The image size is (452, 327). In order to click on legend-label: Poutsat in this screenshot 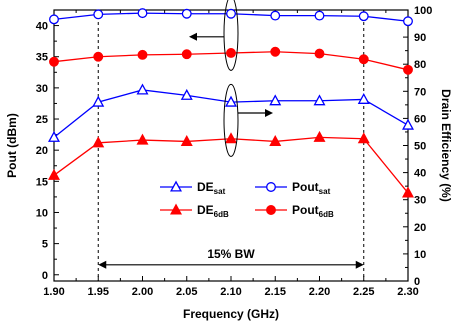, I will do `click(311, 188)`.